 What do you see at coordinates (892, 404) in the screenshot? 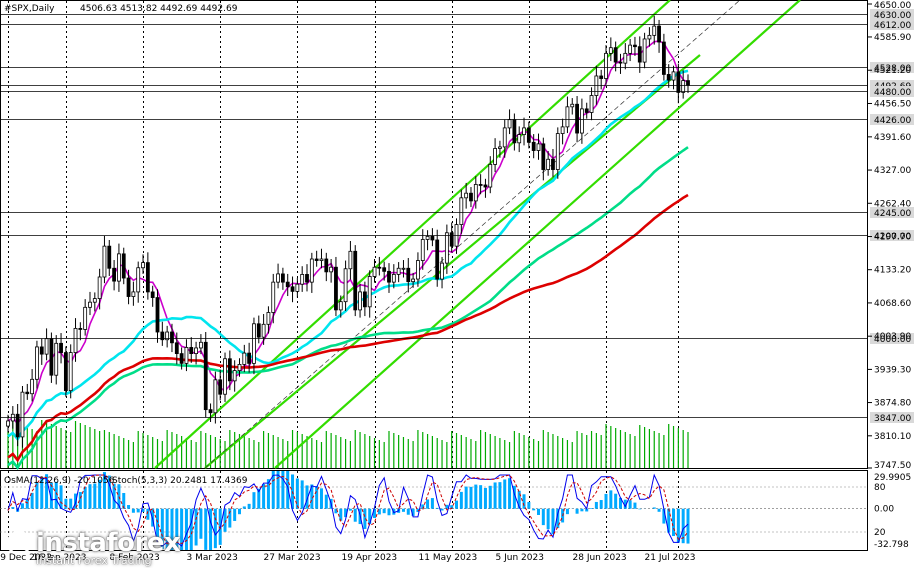
I see `price-tick-label: 3874.80` at bounding box center [892, 404].